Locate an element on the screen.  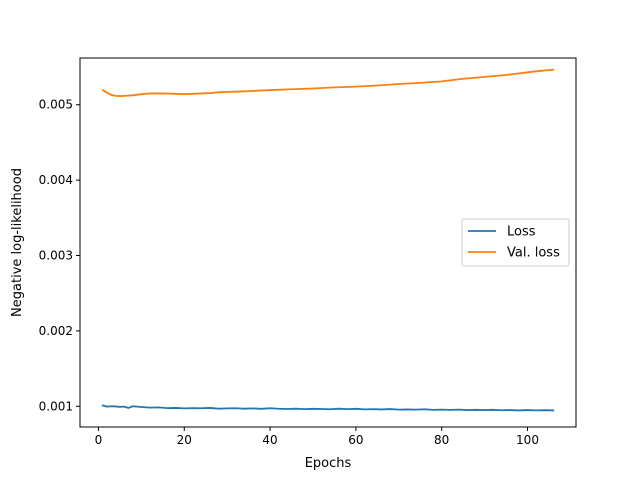
x-tick-label: 40 is located at coordinates (269, 440).